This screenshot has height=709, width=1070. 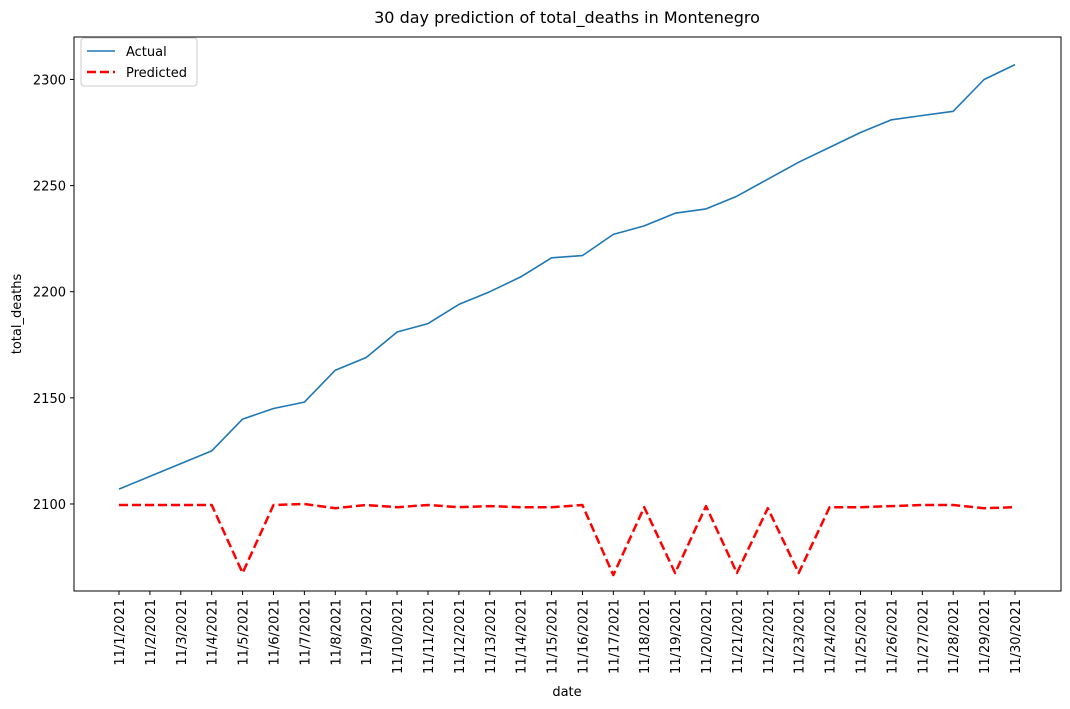 What do you see at coordinates (120, 632) in the screenshot?
I see `x-tick-label: 11/1/2021` at bounding box center [120, 632].